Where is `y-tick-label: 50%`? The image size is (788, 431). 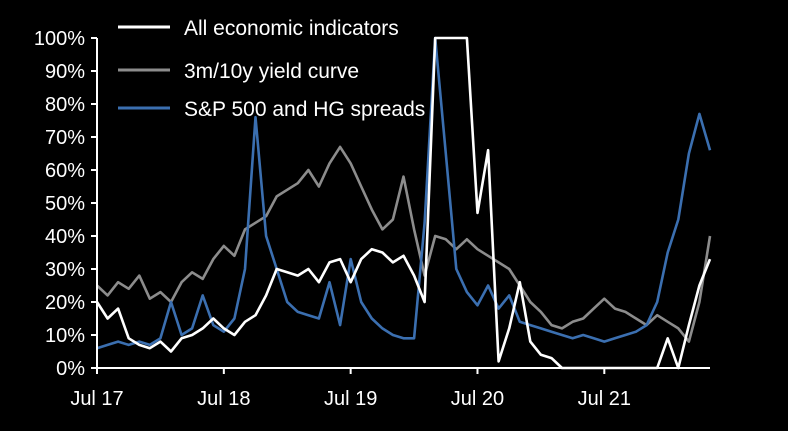 y-tick-label: 50% is located at coordinates (65, 204).